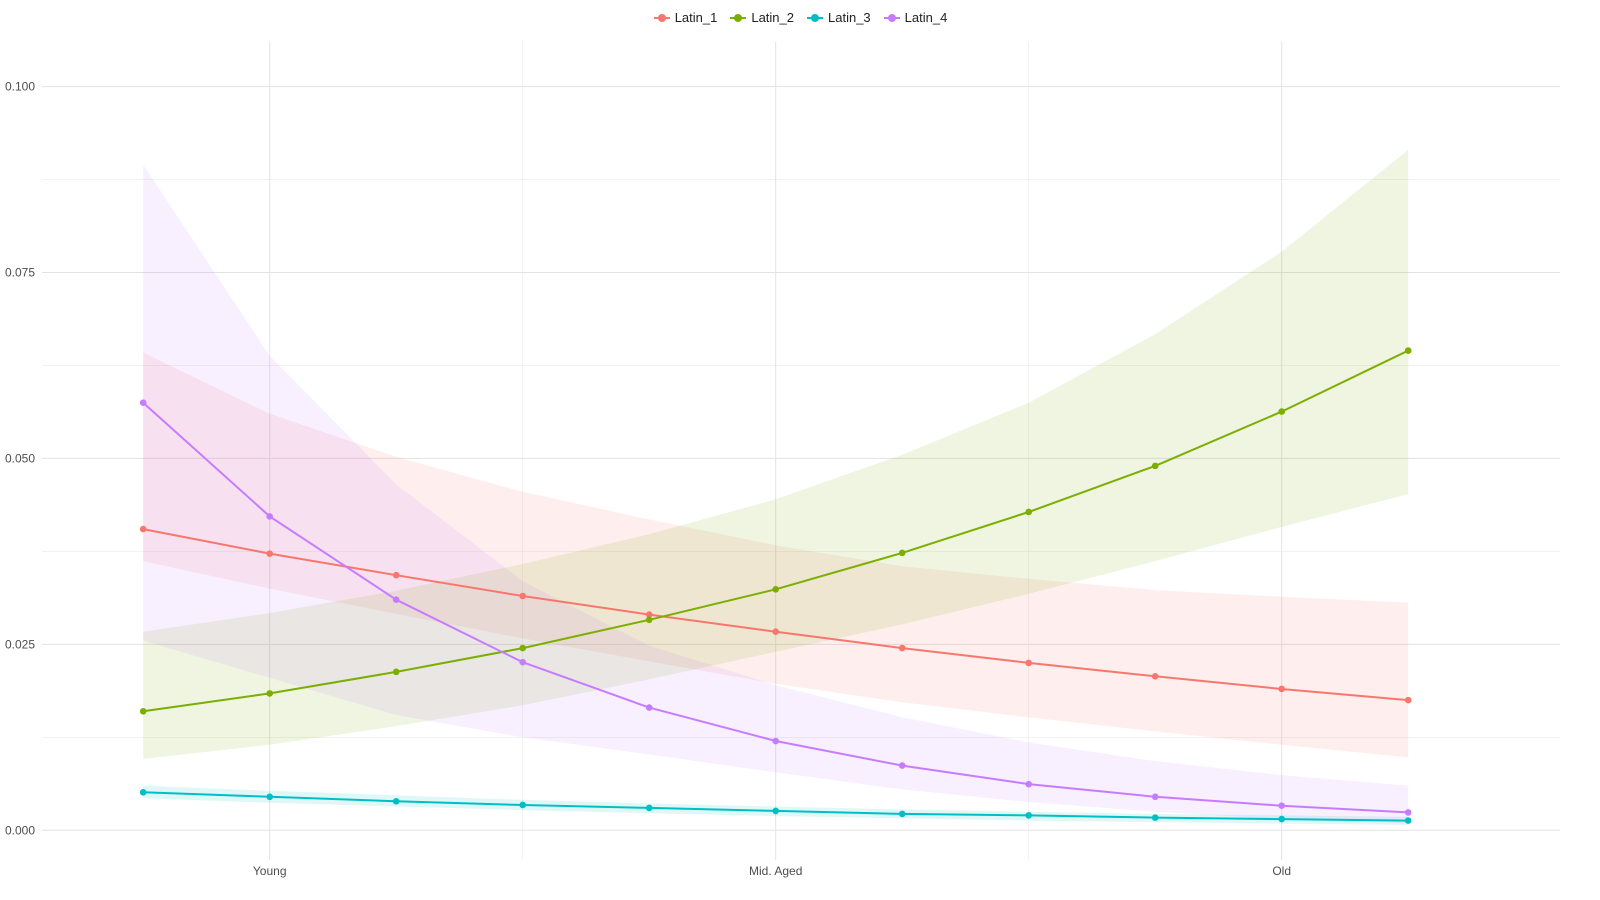 This screenshot has width=1600, height=900. What do you see at coordinates (800, 17) in the screenshot?
I see `legend: Latin_1 Latin_2 Latin_3 Latin_4` at bounding box center [800, 17].